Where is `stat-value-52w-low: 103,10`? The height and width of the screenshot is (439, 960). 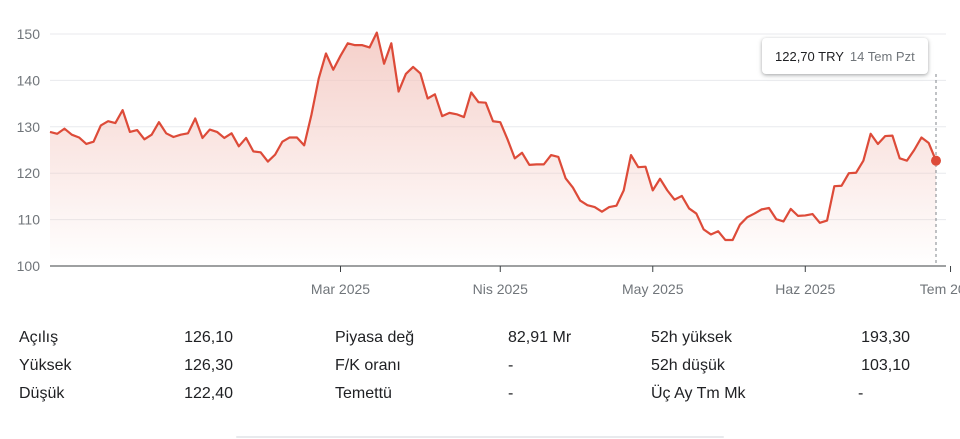
stat-value-52w-low: 103,10 is located at coordinates (885, 365).